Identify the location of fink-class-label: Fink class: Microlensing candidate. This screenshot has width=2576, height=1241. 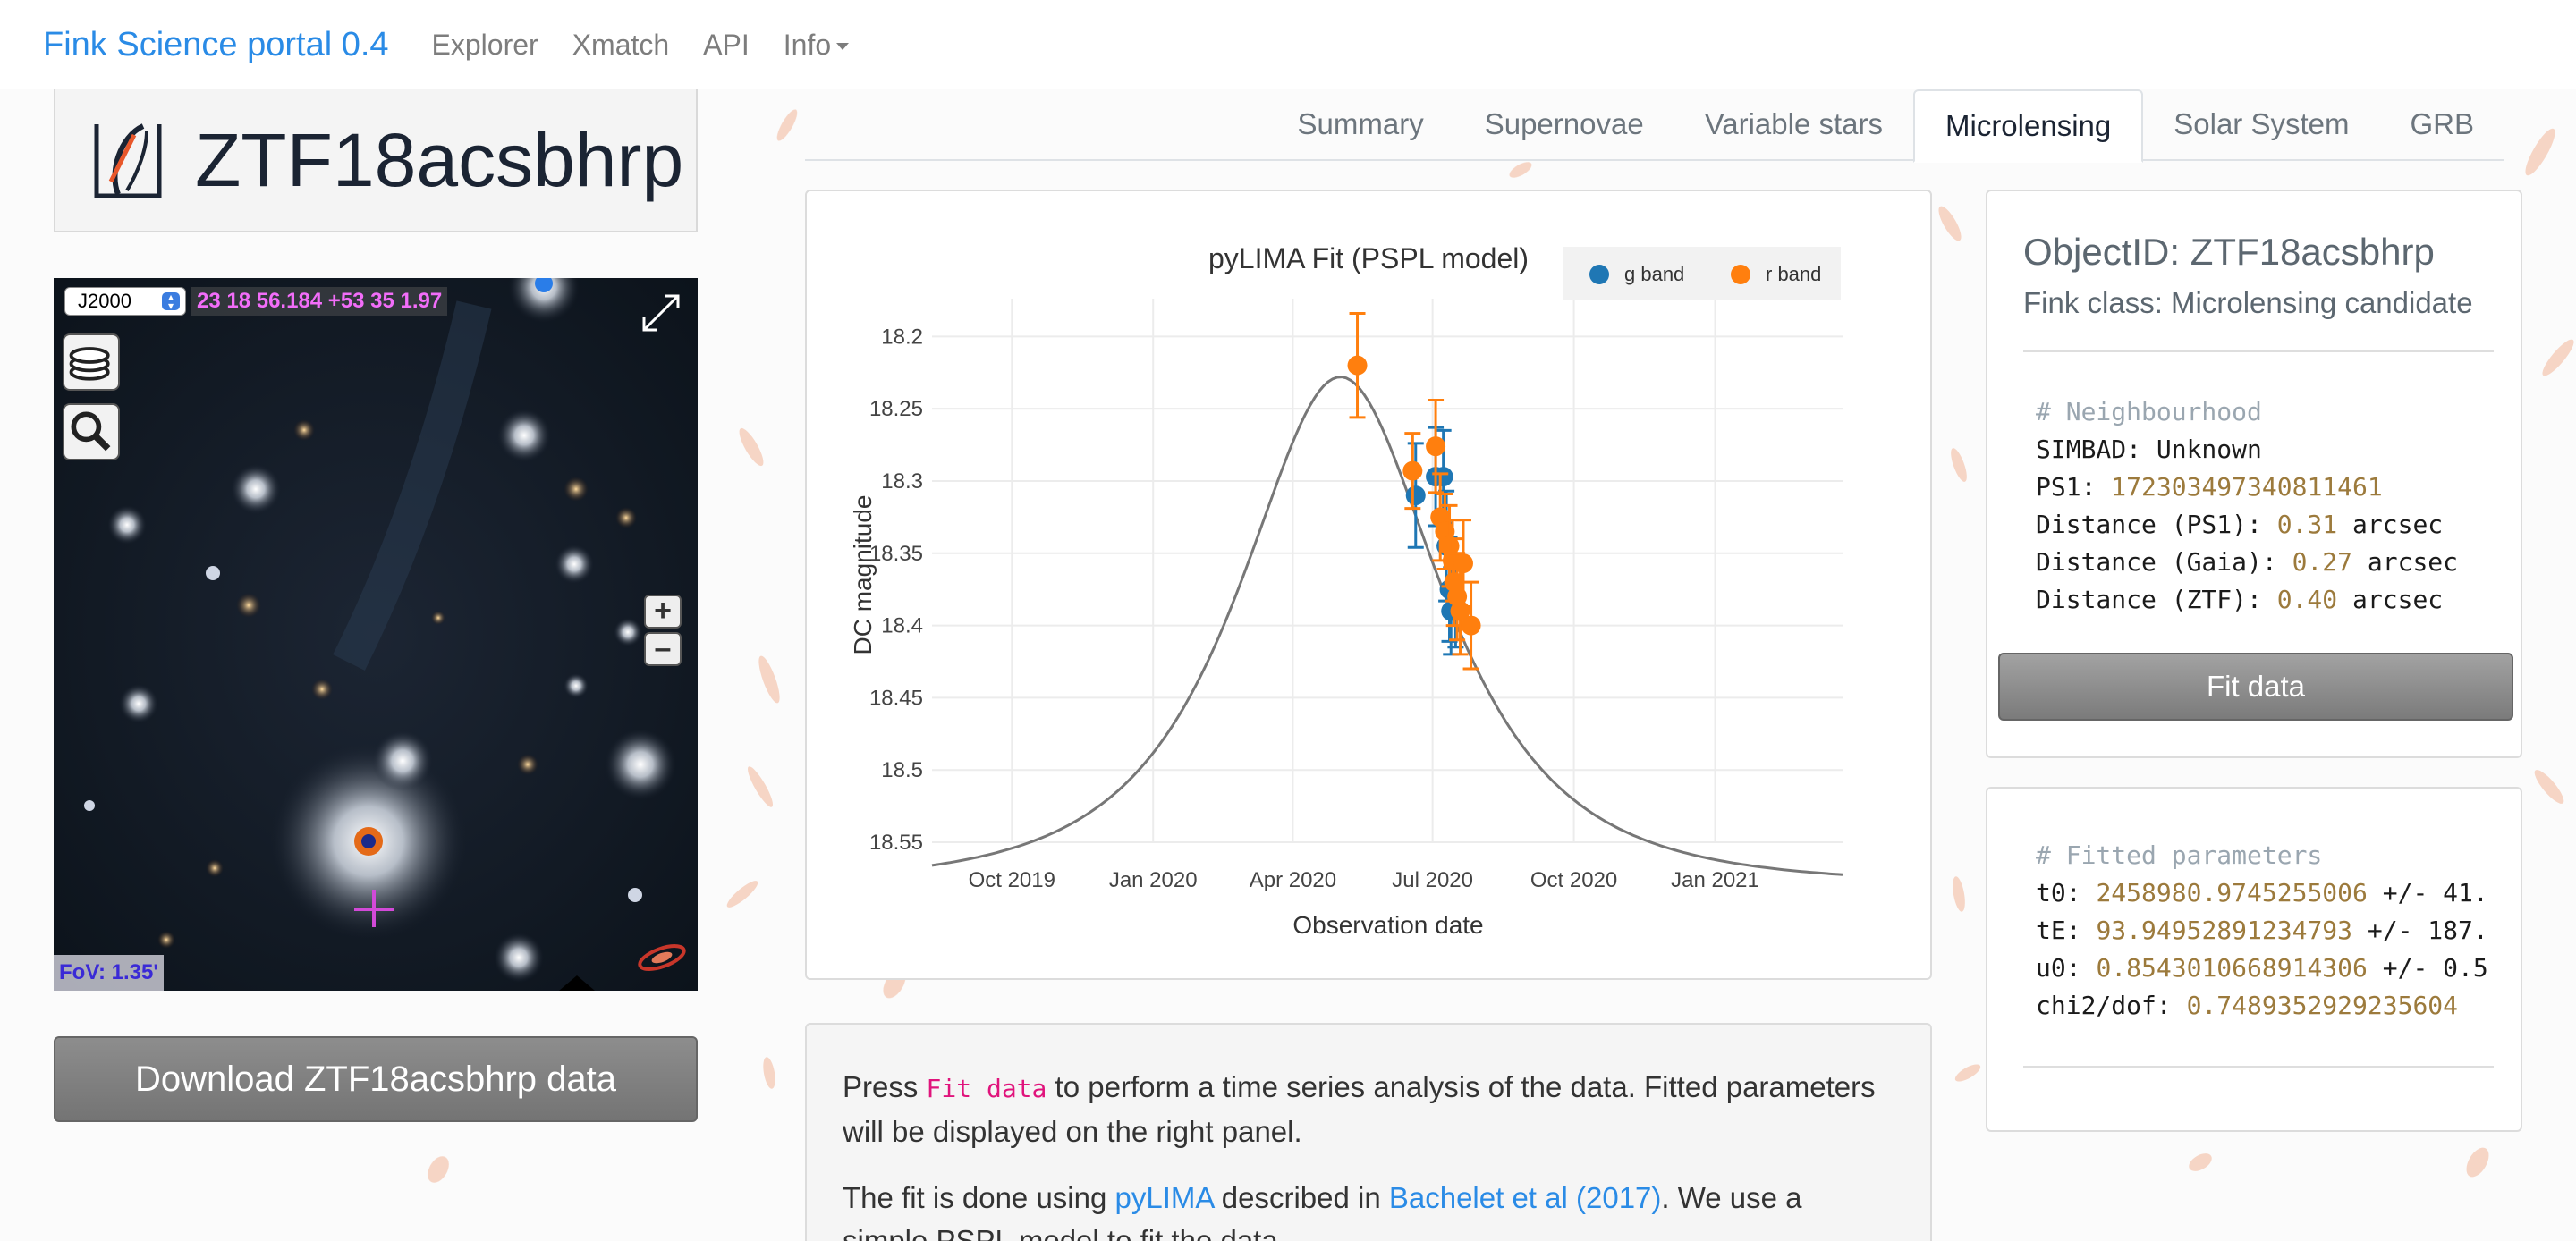
(2248, 302).